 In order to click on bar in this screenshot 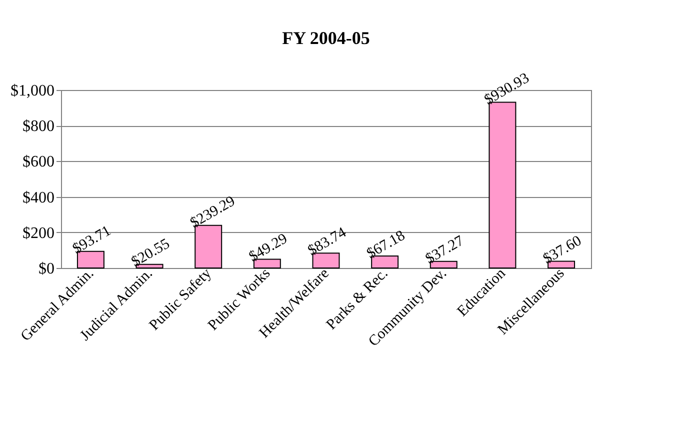, I will do `click(150, 266)`.